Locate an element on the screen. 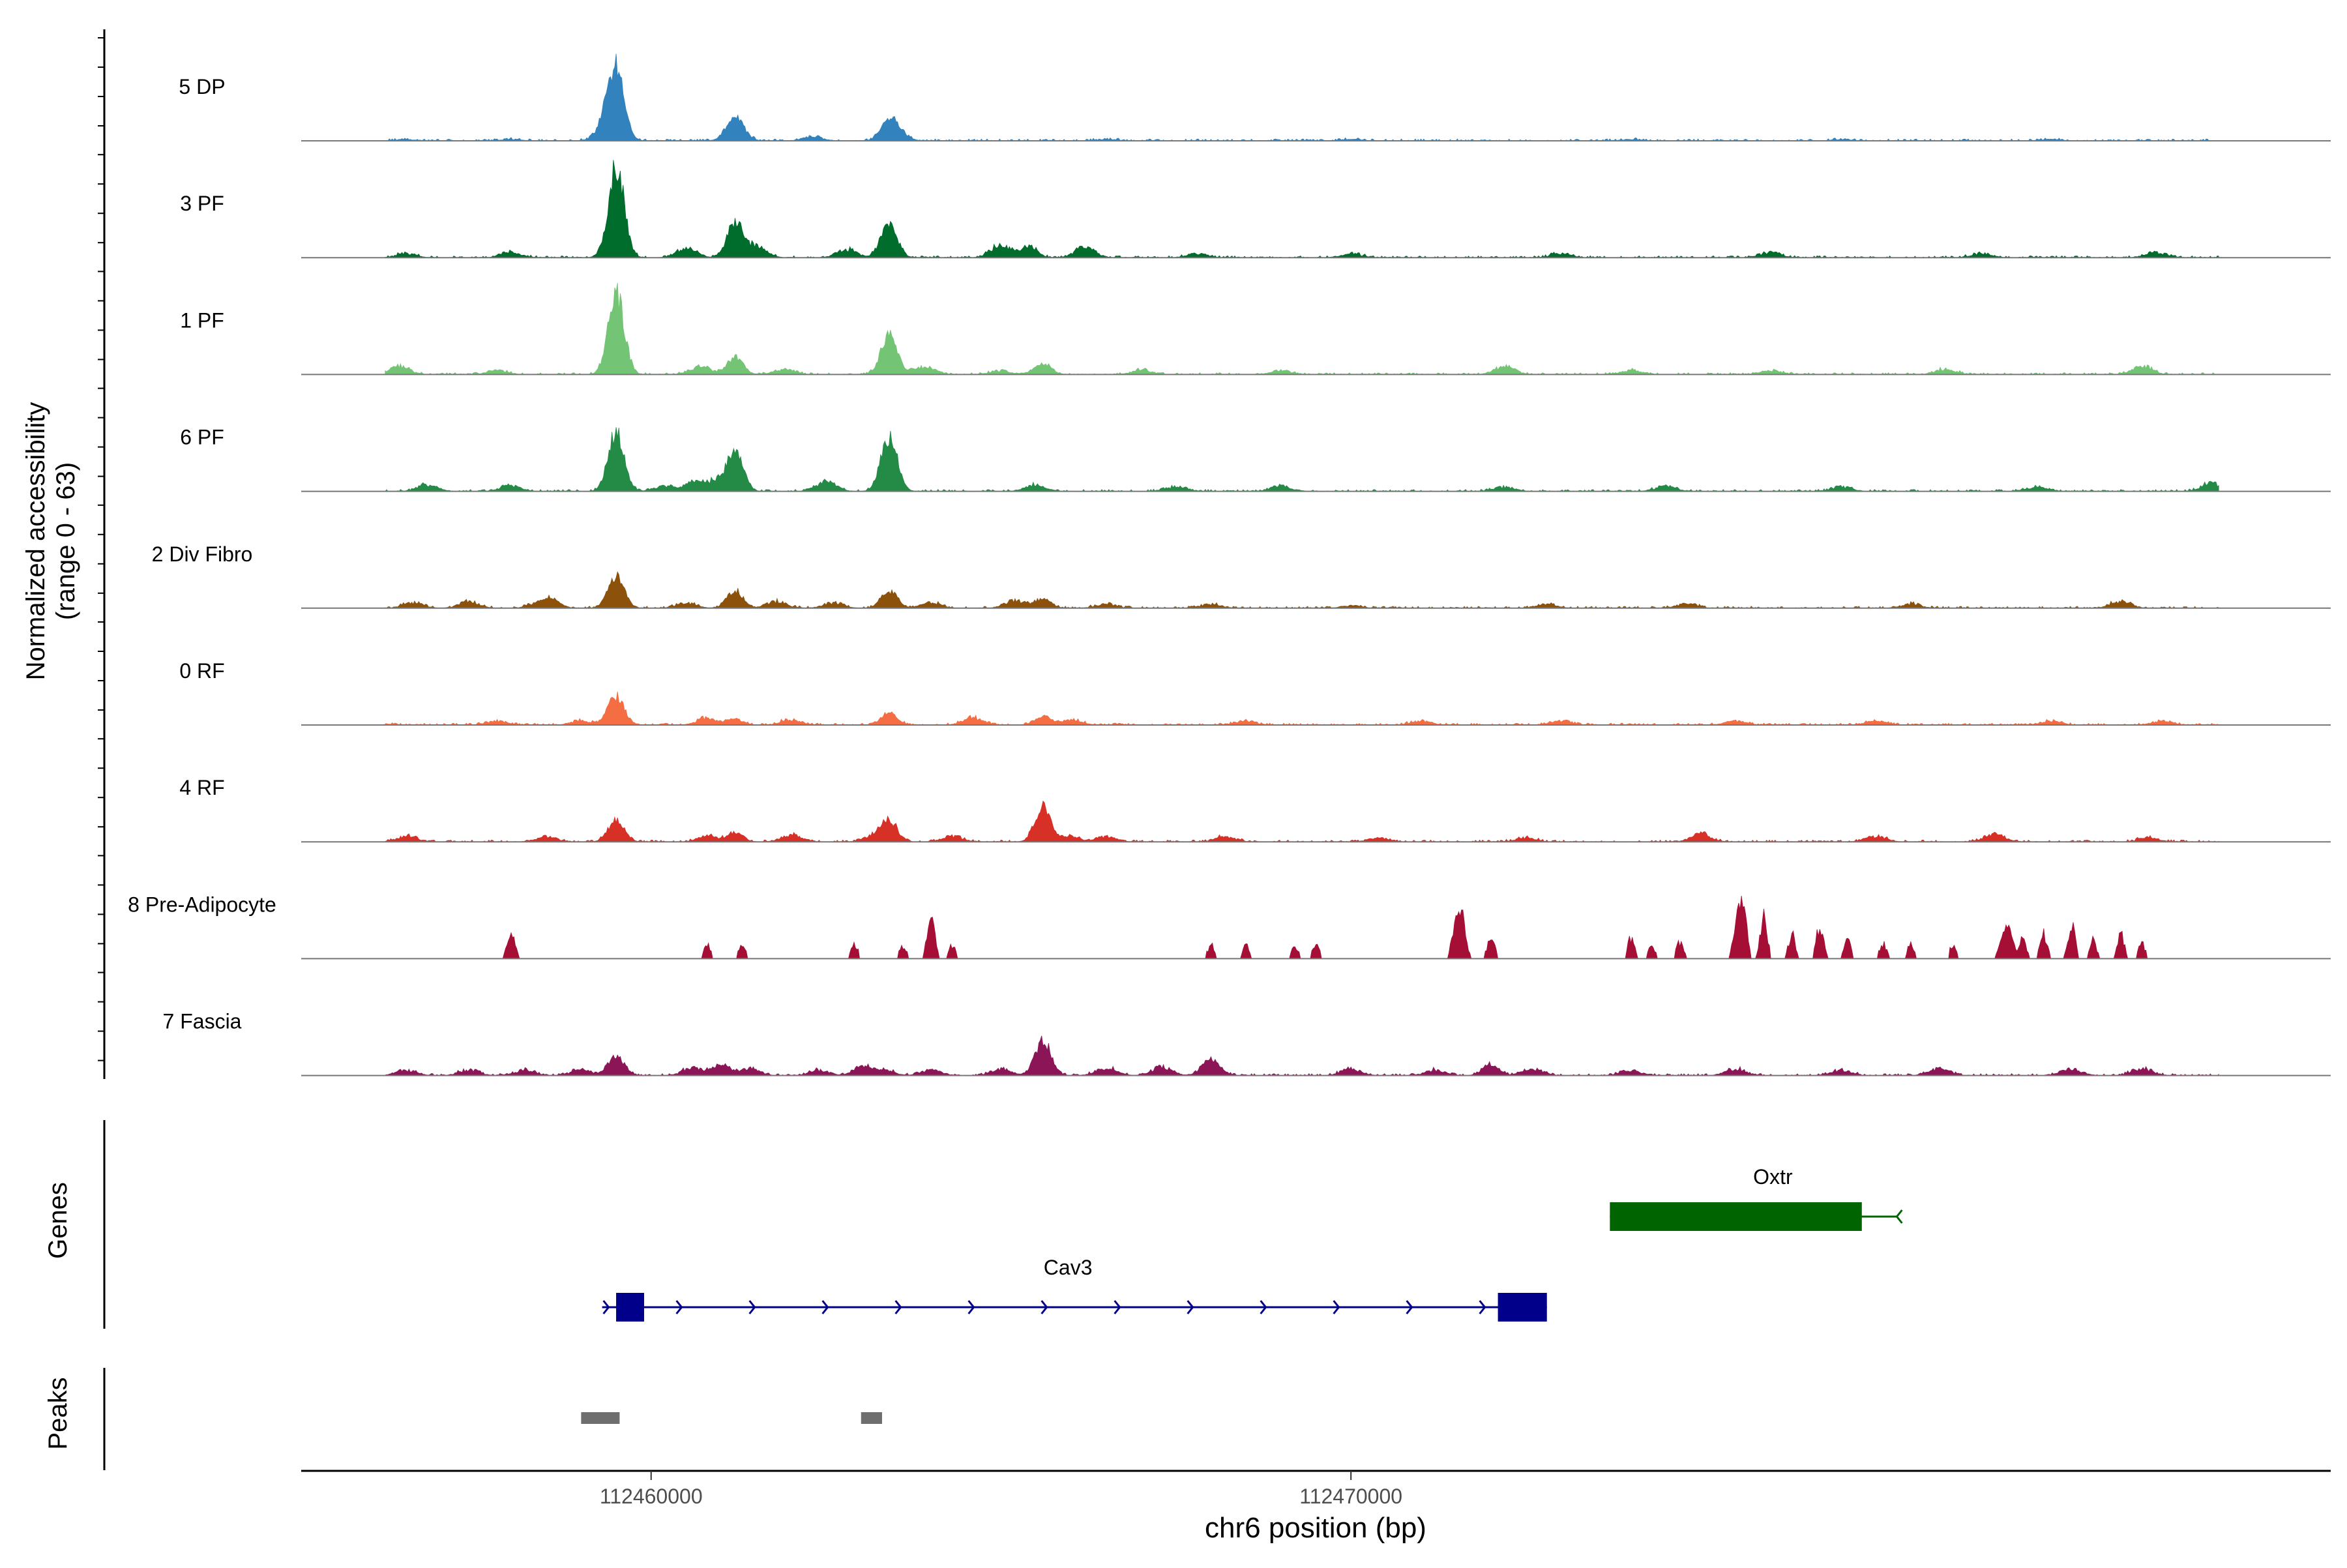 The width and height of the screenshot is (2347, 1568). track-5: 0 RF is located at coordinates (1255, 692).